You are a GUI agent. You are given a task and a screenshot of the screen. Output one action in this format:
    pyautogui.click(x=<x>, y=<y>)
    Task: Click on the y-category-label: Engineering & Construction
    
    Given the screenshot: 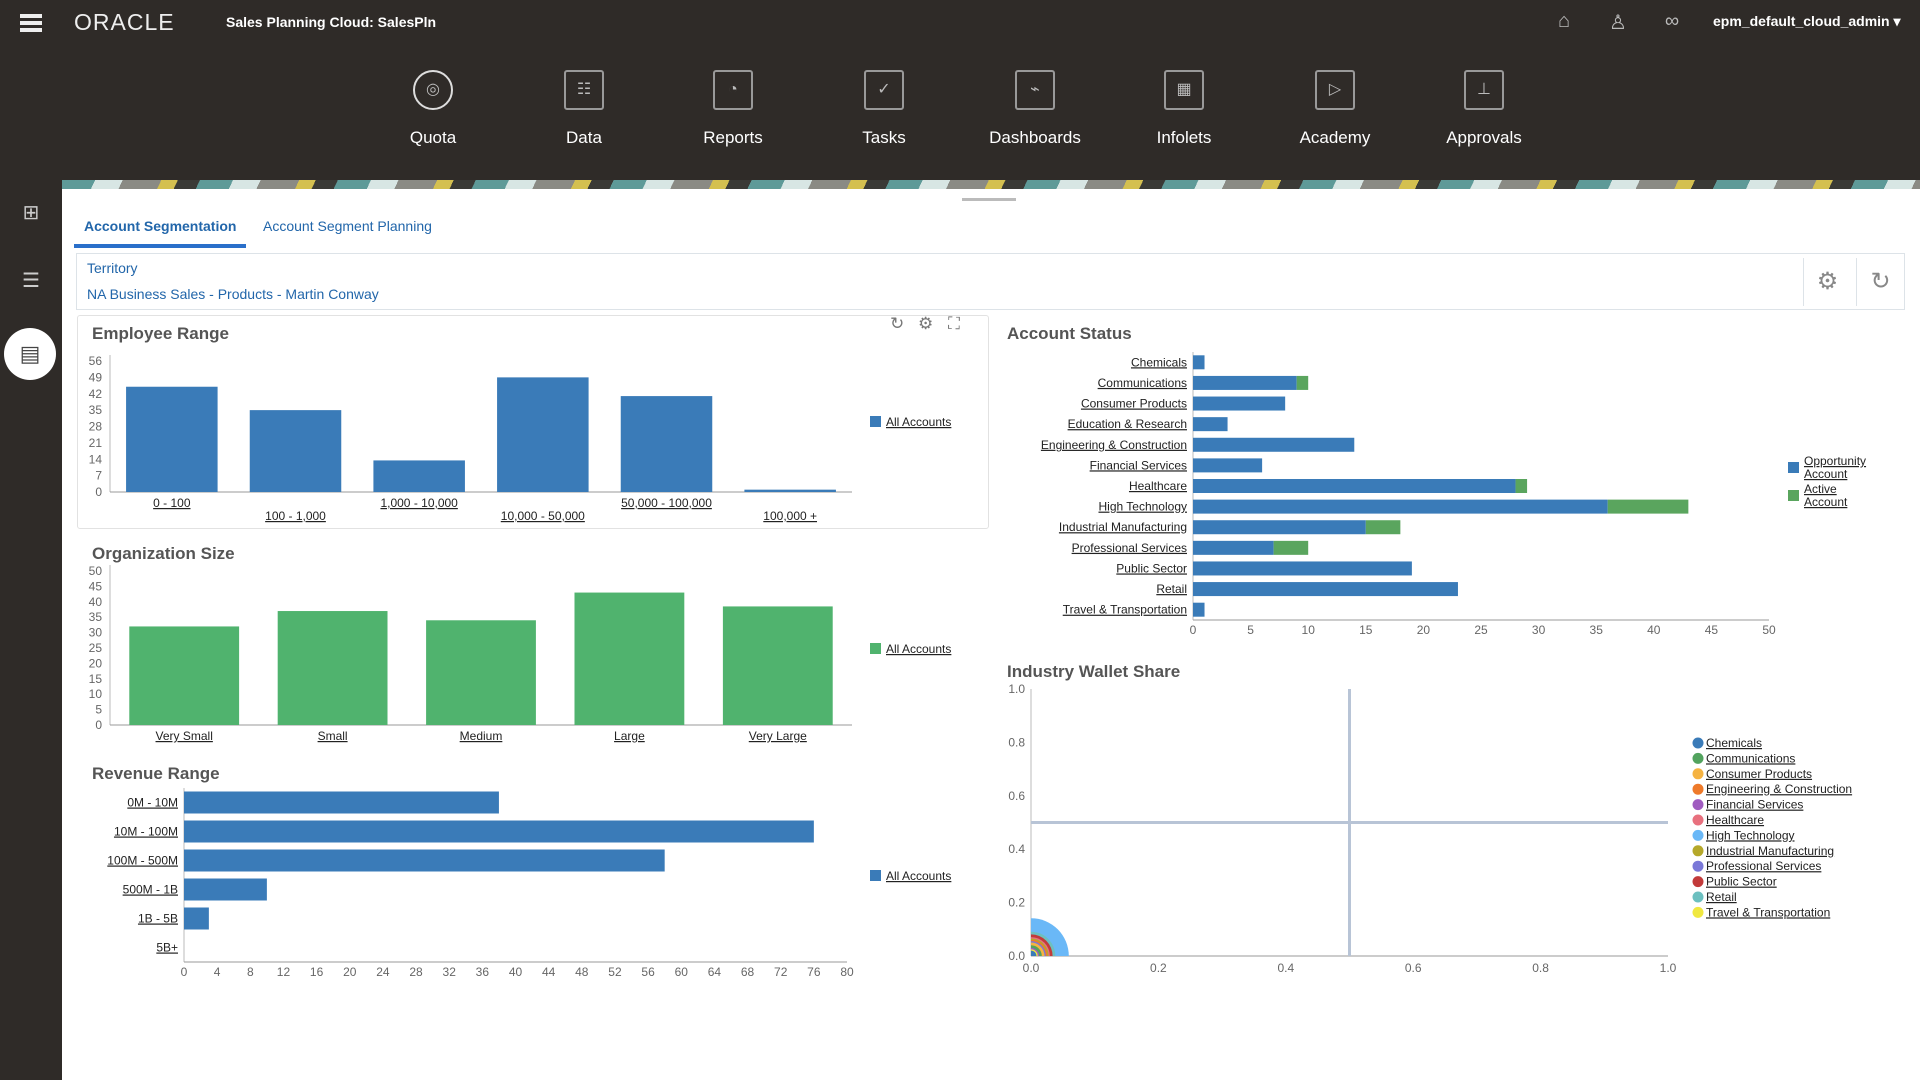 What is the action you would take?
    pyautogui.click(x=1114, y=445)
    